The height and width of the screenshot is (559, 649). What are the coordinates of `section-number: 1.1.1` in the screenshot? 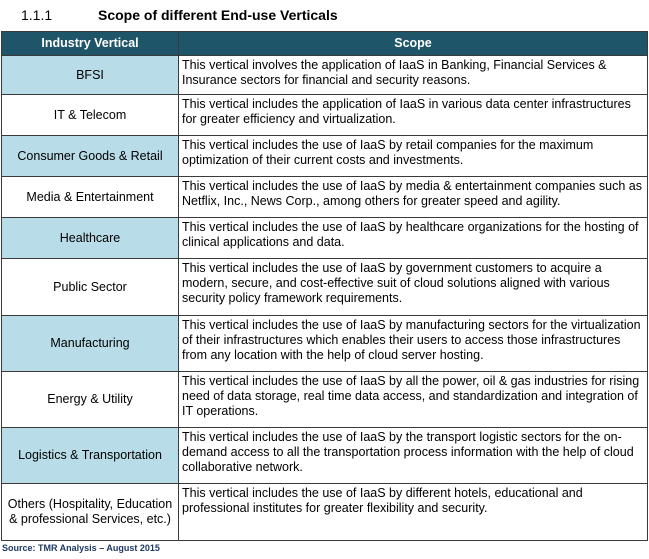 It's located at (37, 15).